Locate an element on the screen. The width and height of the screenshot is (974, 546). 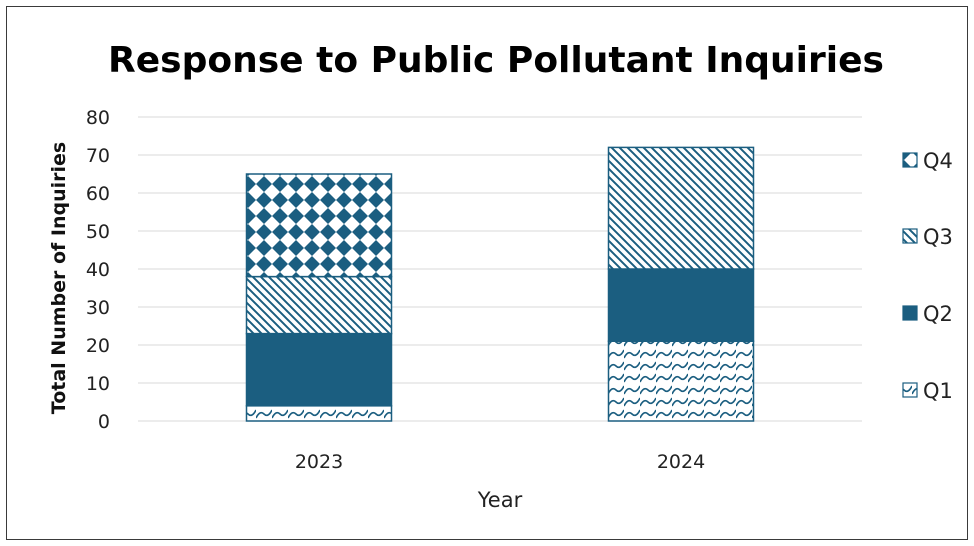
legend-swatch-q2 is located at coordinates (910, 313).